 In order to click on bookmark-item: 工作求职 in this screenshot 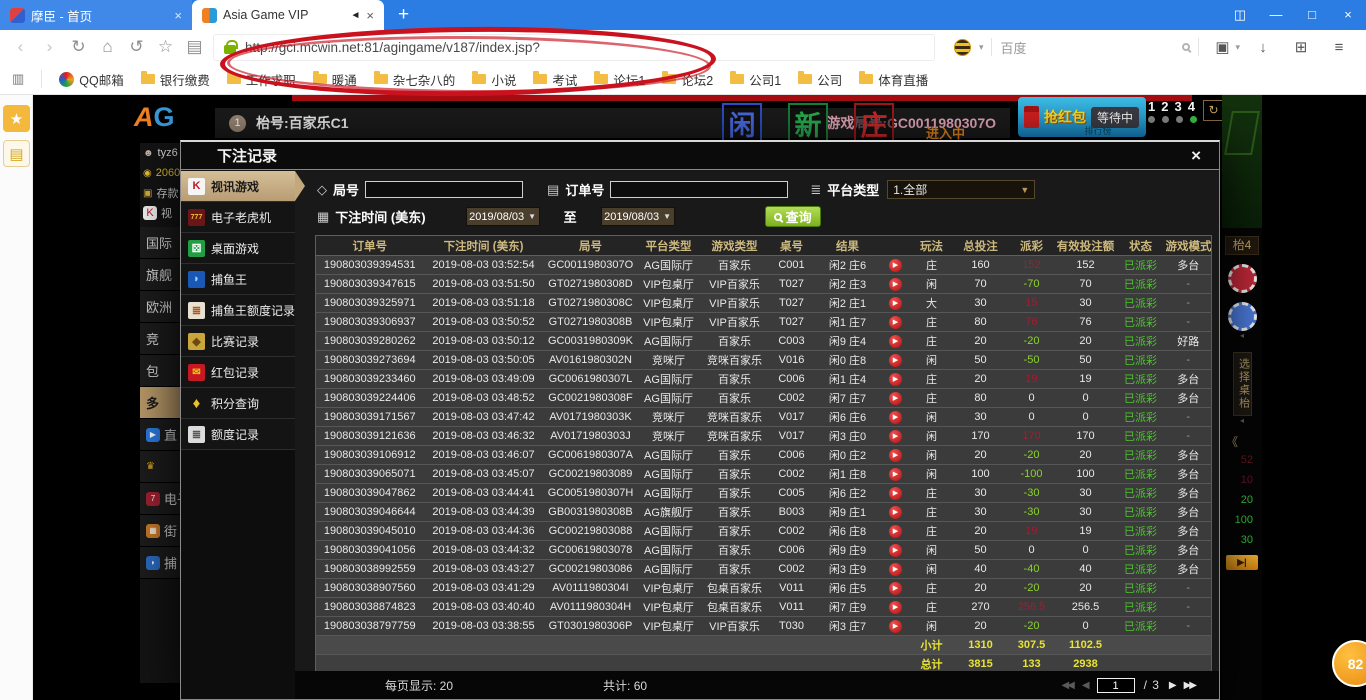, I will do `click(261, 79)`.